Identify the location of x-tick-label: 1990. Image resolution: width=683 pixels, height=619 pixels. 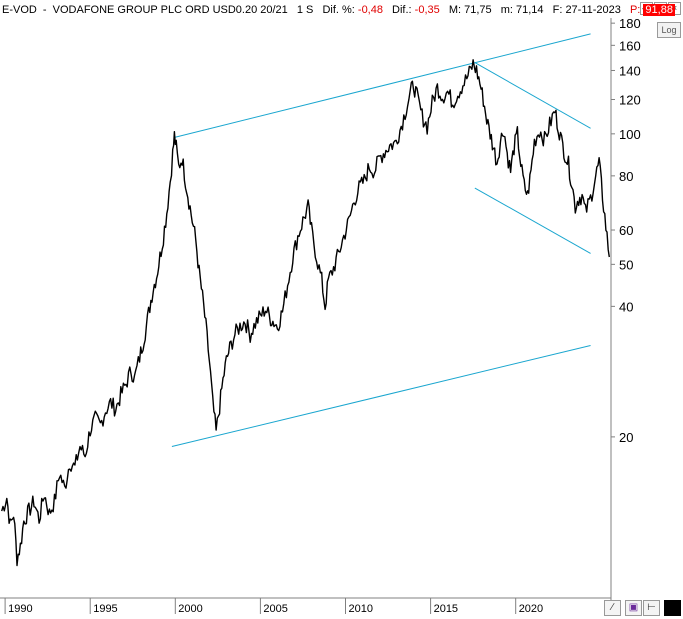
(20, 609).